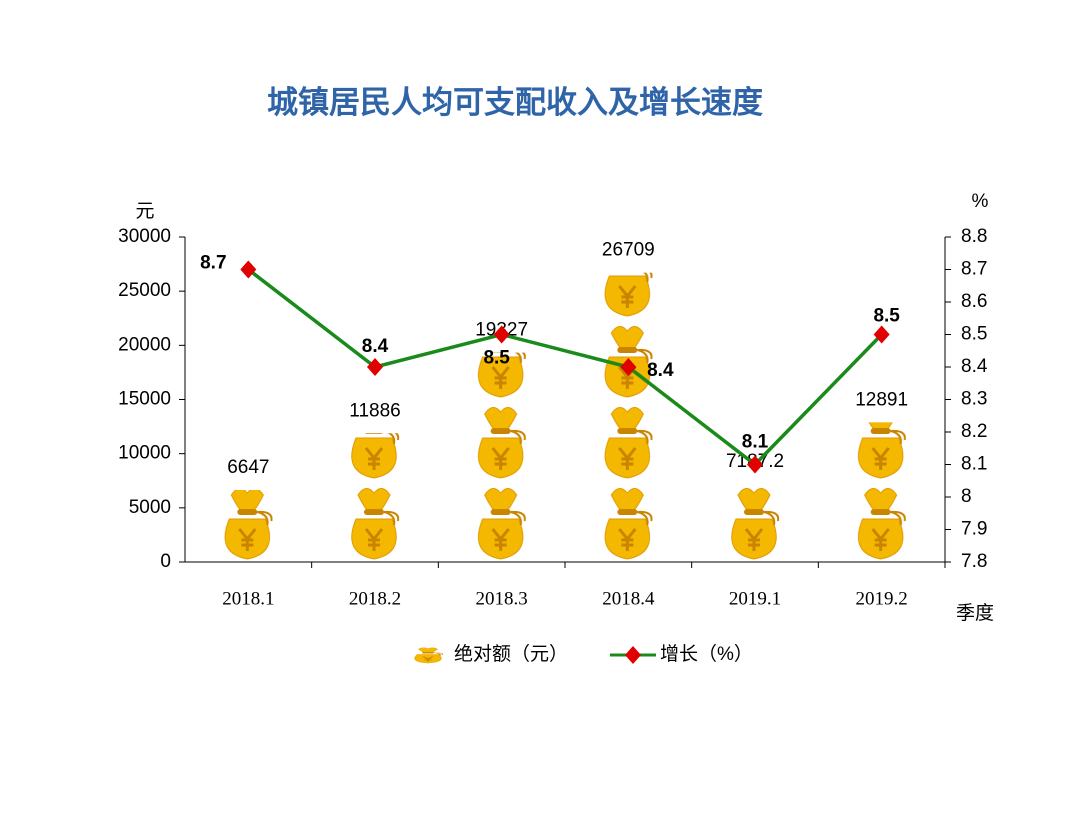 The width and height of the screenshot is (1080, 815). Describe the element at coordinates (974, 301) in the screenshot. I see `y2-tick-label: 8.6` at that location.